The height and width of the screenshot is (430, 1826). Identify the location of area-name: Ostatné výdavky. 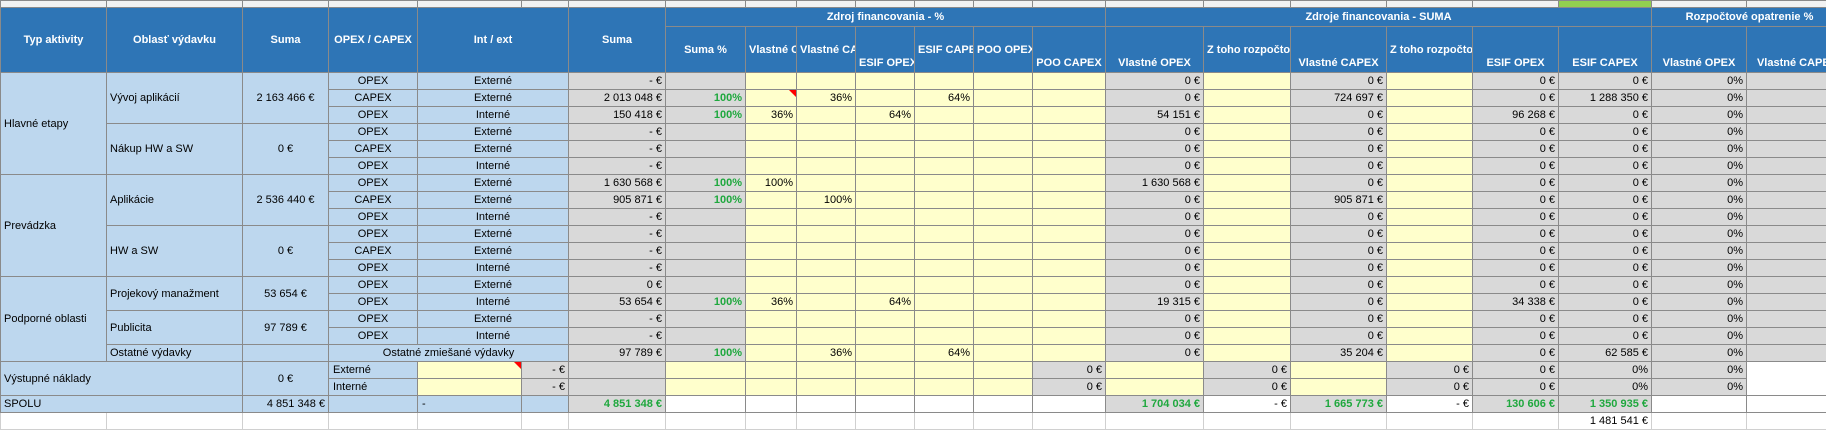
(175, 353).